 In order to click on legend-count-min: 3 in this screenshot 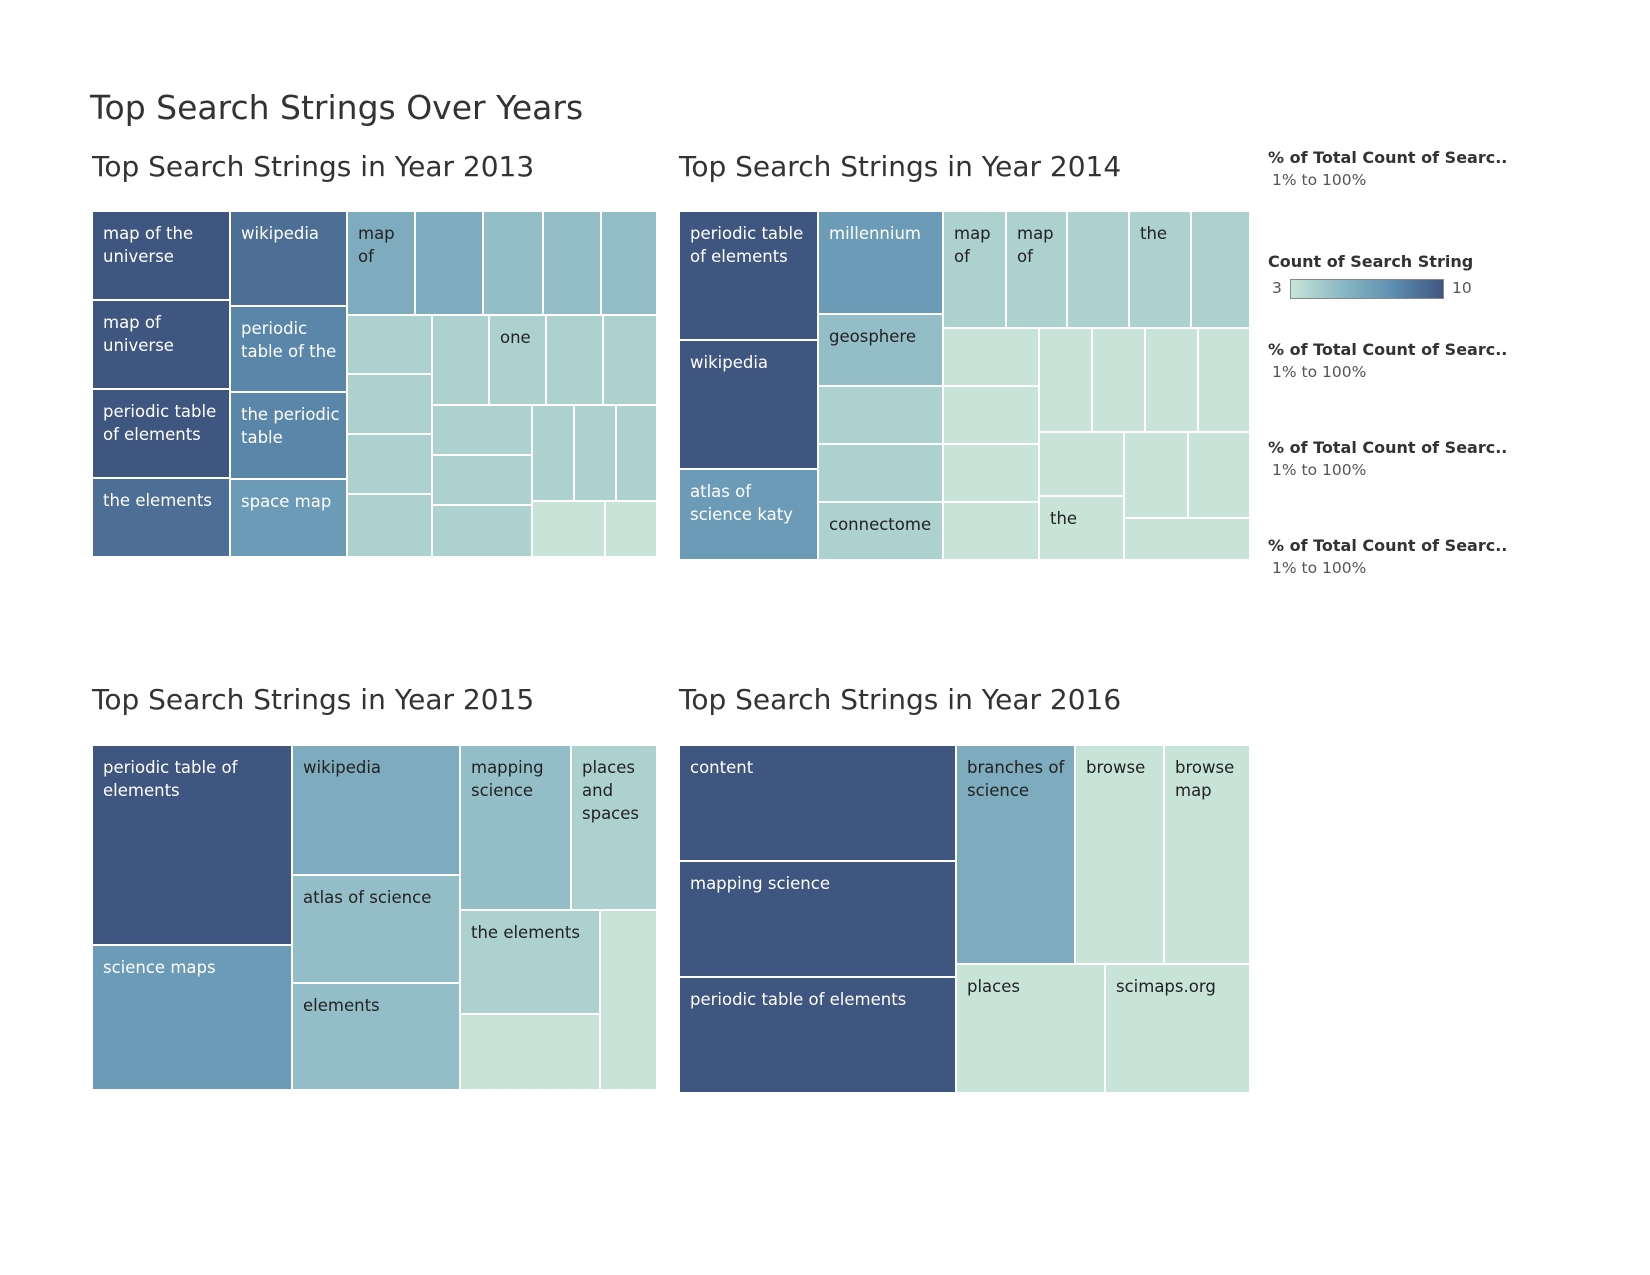, I will do `click(1277, 288)`.